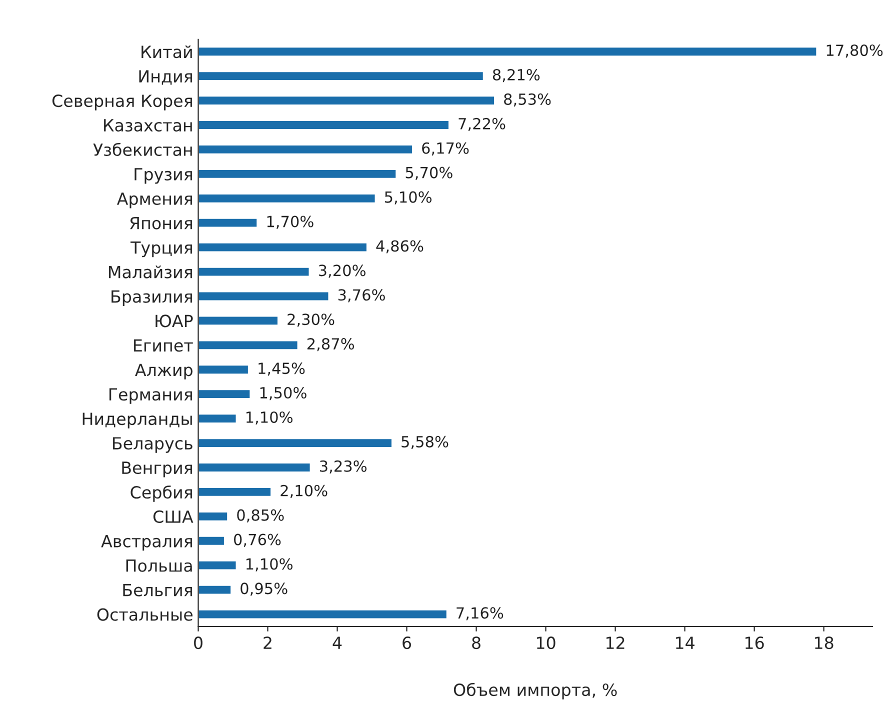  What do you see at coordinates (342, 271) in the screenshot?
I see `data-label: 3,20%` at bounding box center [342, 271].